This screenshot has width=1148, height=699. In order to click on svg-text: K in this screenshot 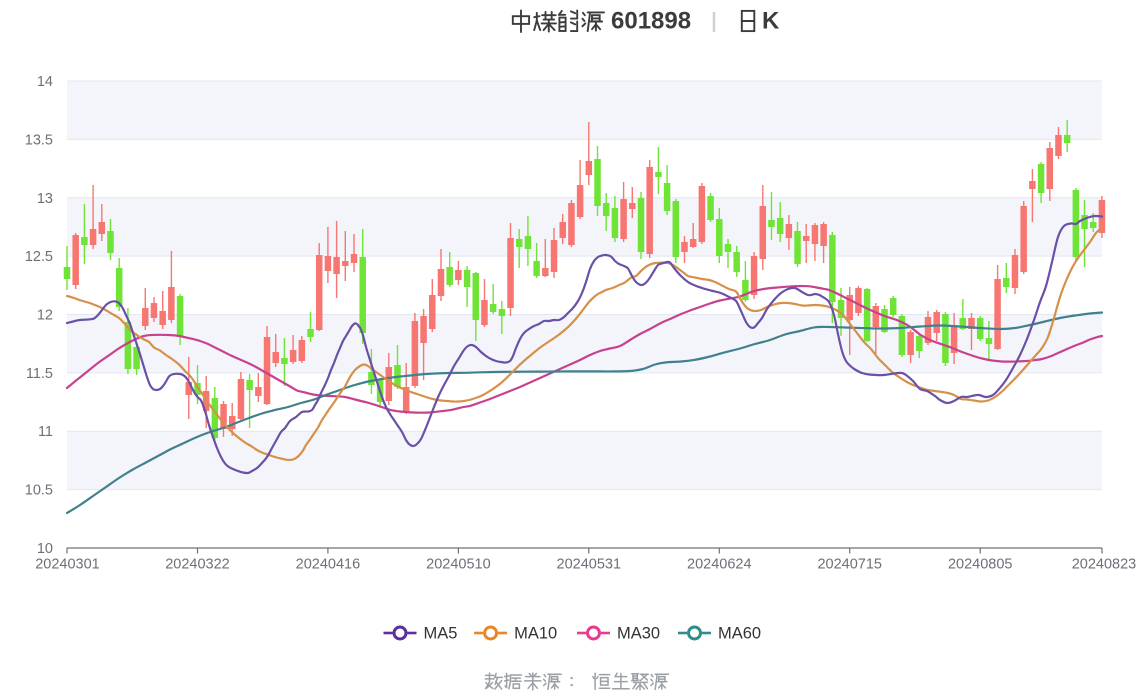, I will do `click(771, 21)`.